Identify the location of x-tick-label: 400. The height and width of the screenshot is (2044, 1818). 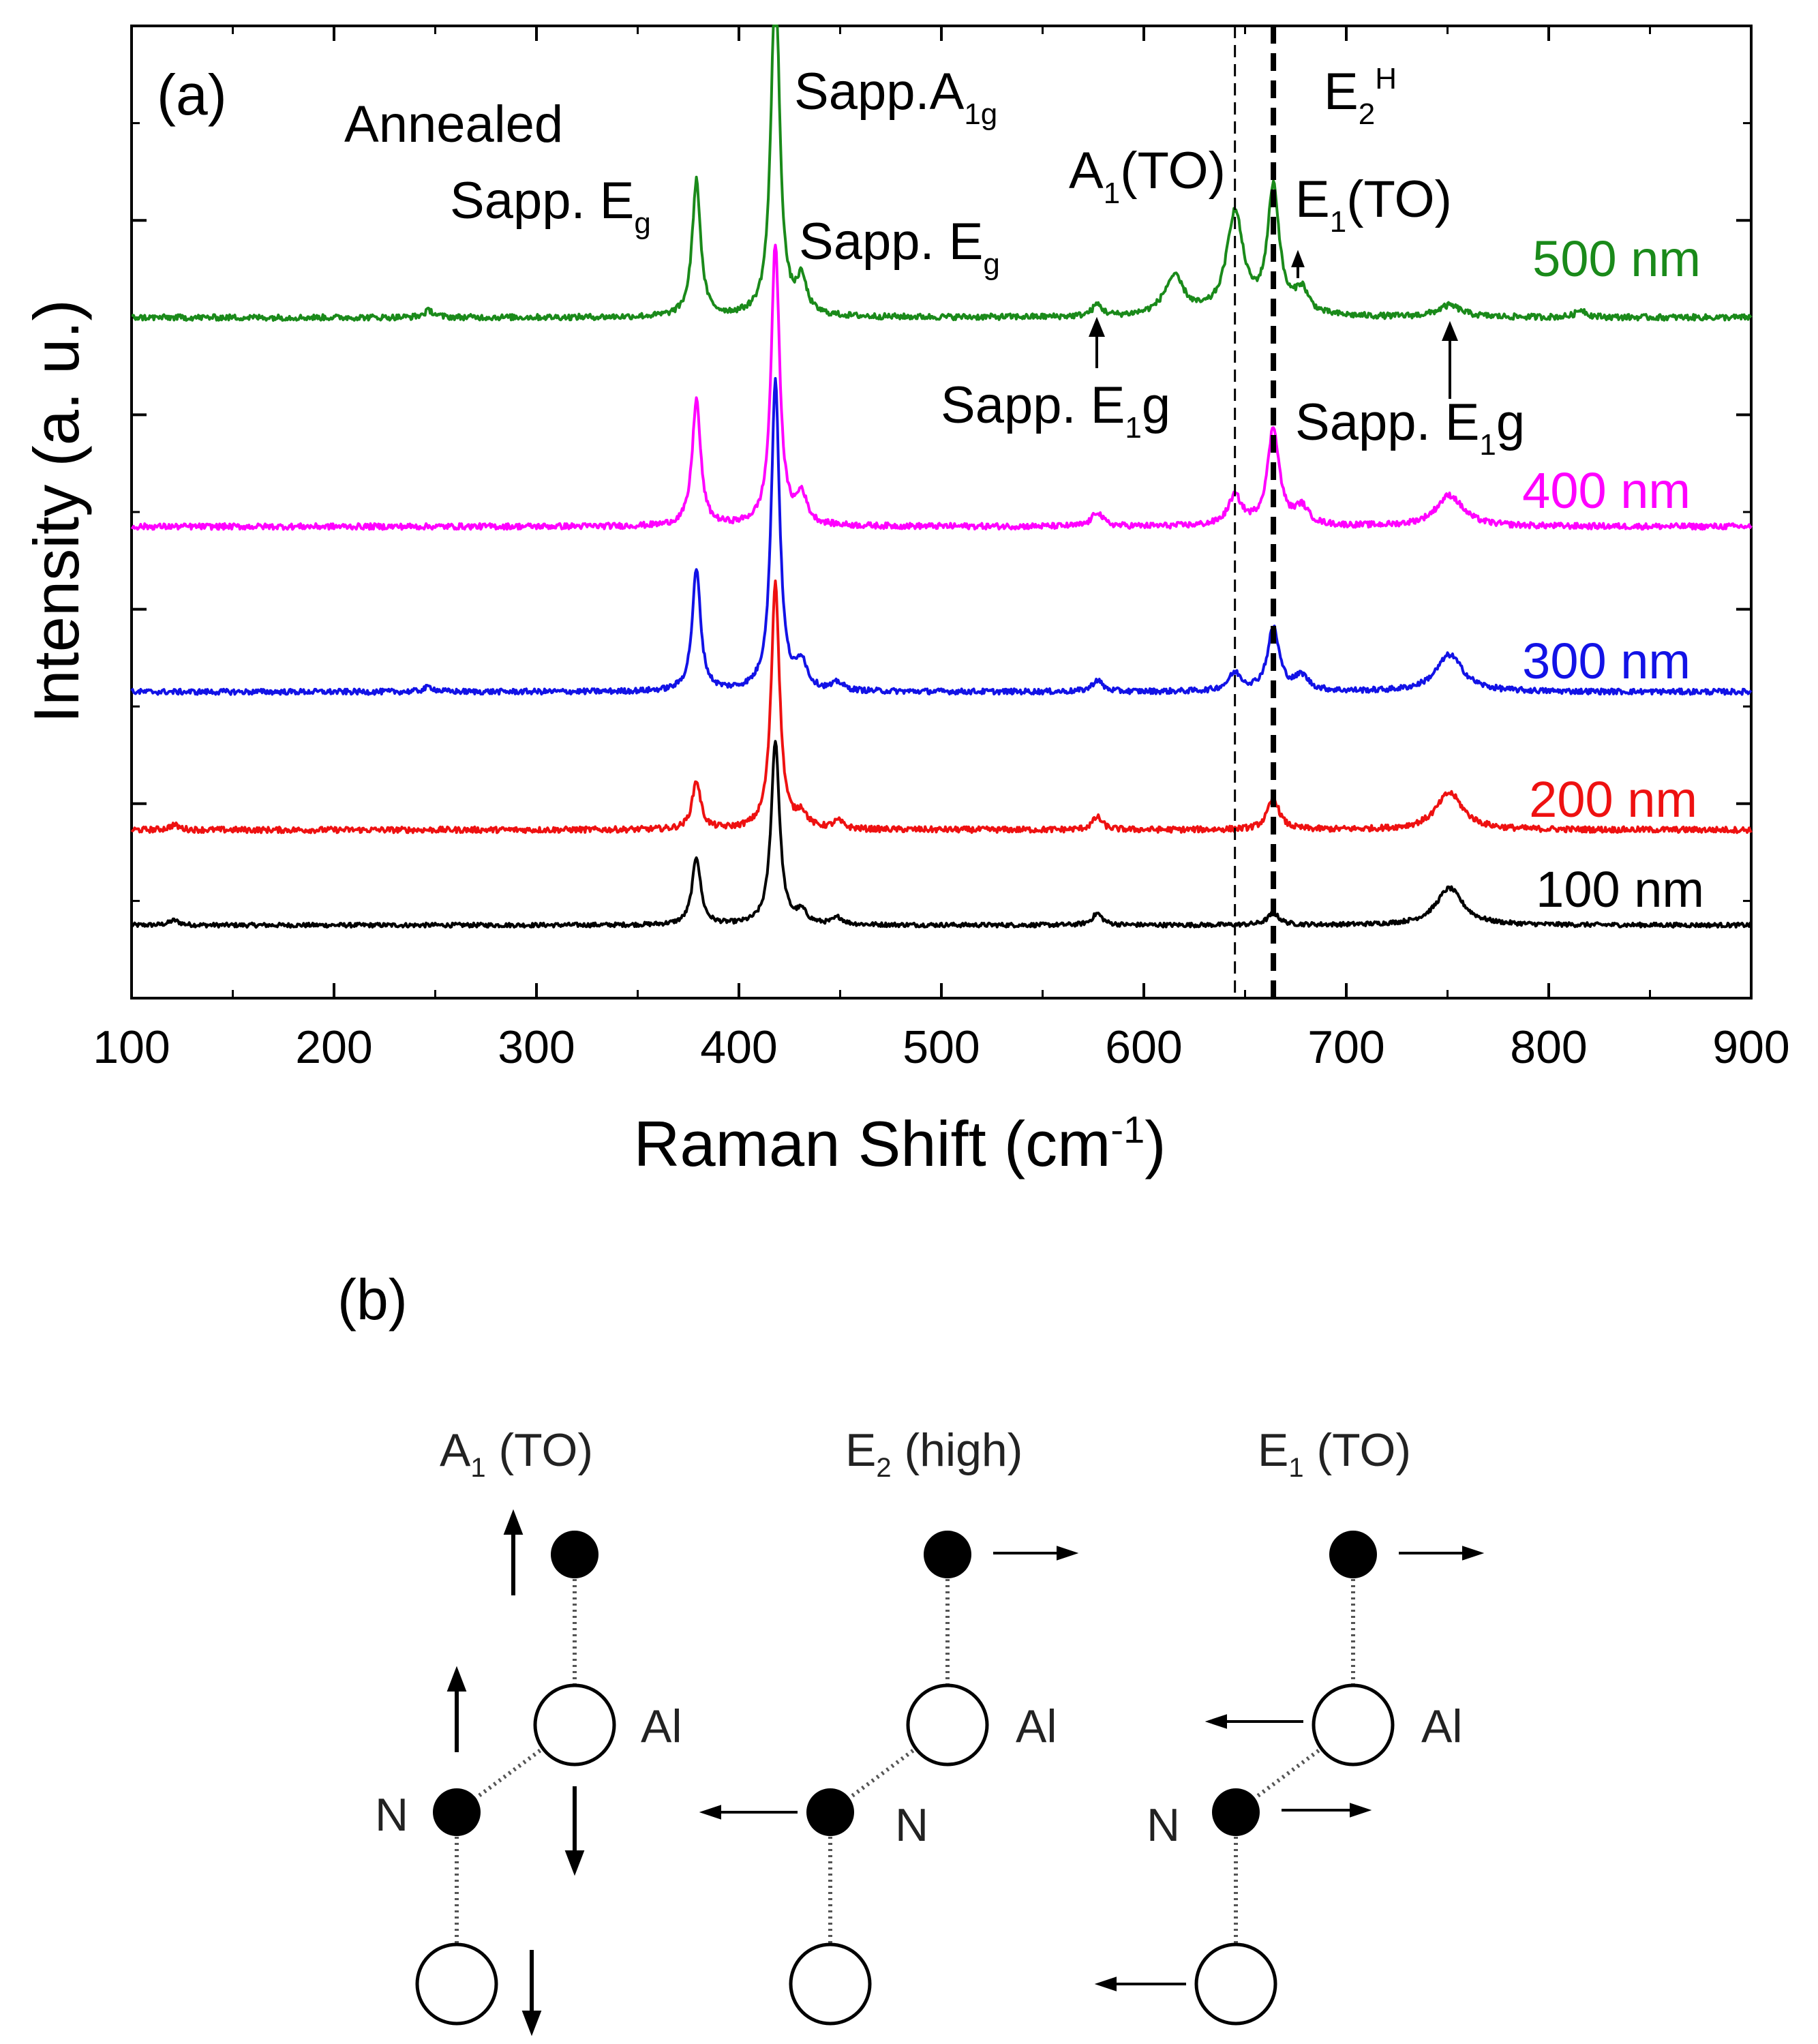
(738, 1047).